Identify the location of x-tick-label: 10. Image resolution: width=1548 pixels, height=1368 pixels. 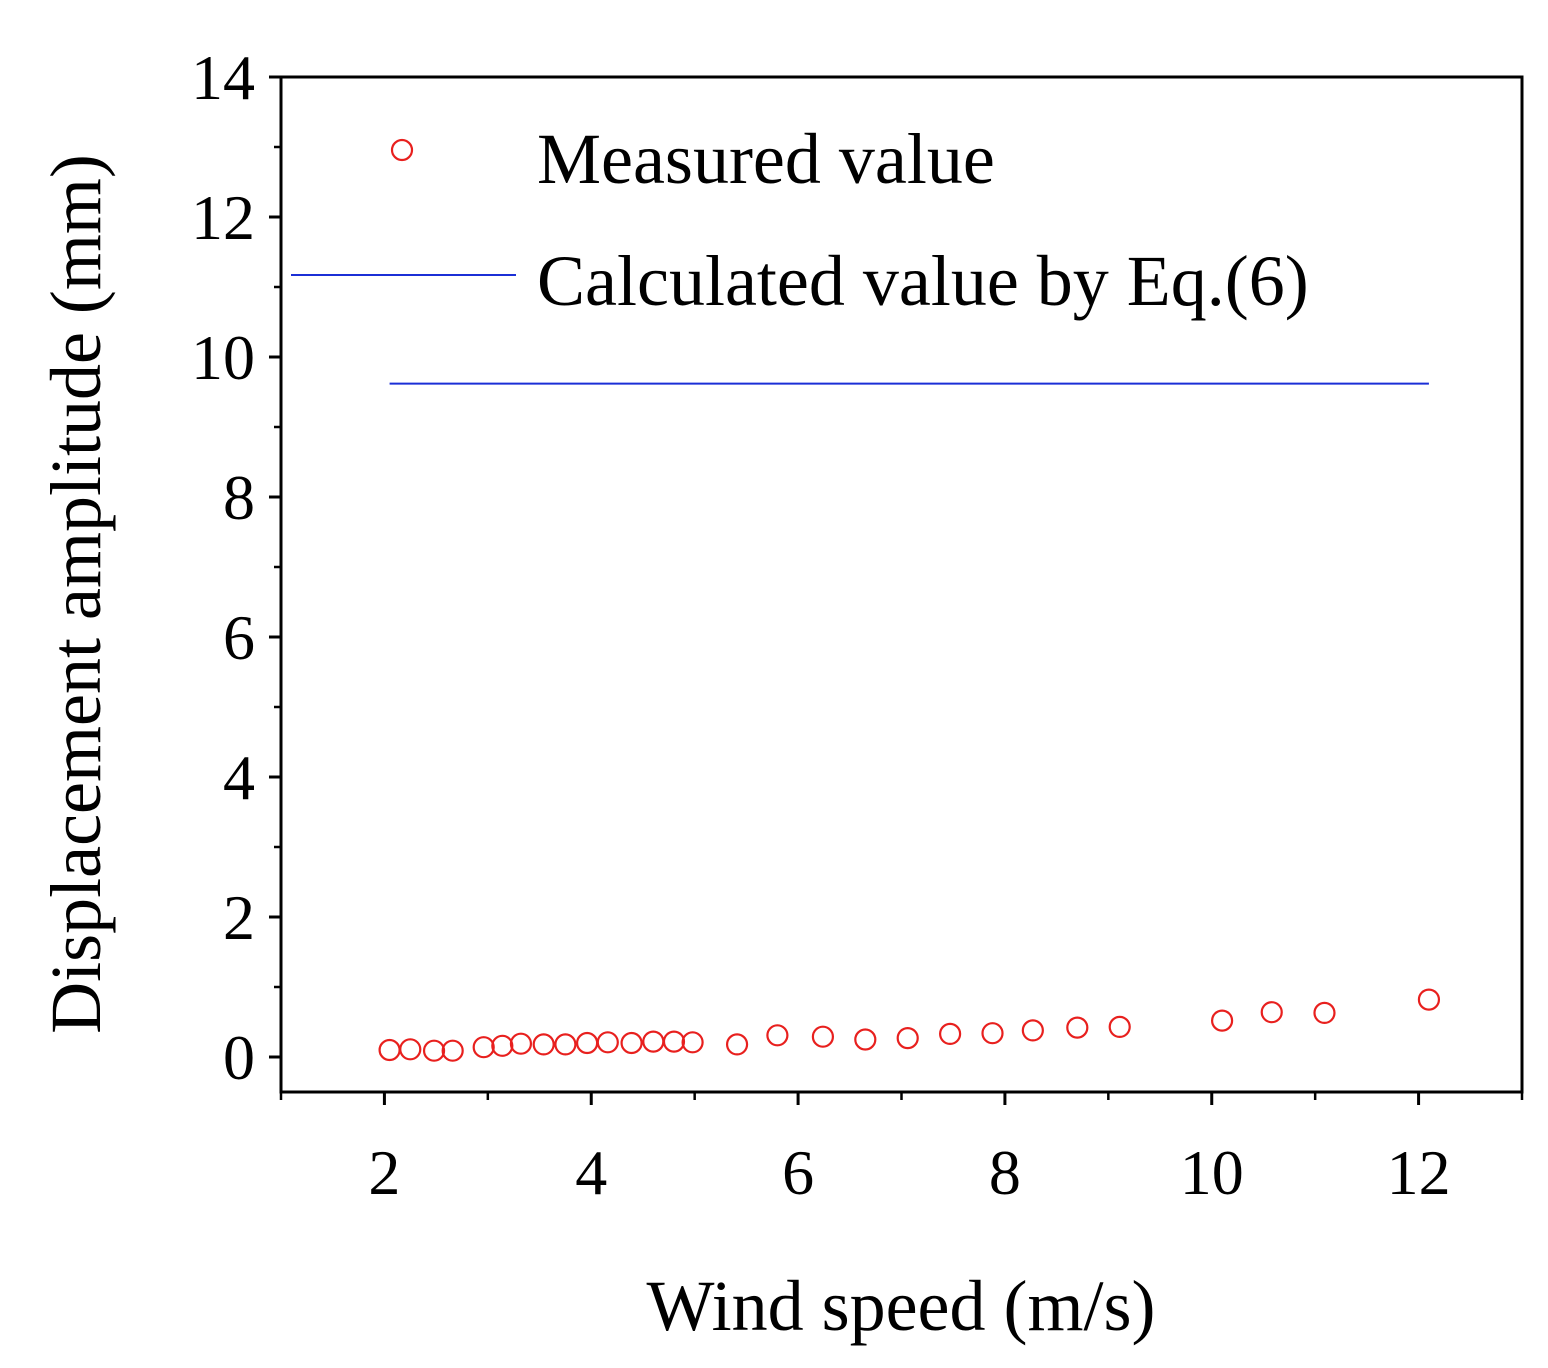
(1212, 1172).